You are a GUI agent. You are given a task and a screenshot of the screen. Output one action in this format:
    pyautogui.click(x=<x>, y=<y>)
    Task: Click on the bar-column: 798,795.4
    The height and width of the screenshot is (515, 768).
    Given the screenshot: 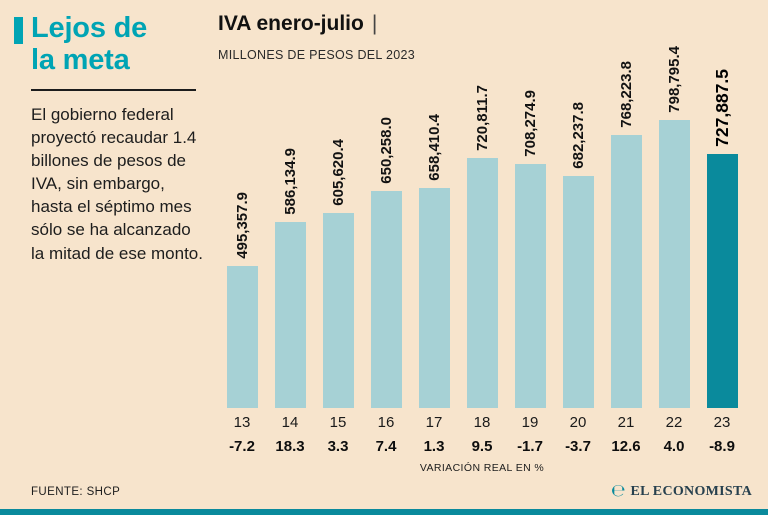 What is the action you would take?
    pyautogui.click(x=674, y=219)
    